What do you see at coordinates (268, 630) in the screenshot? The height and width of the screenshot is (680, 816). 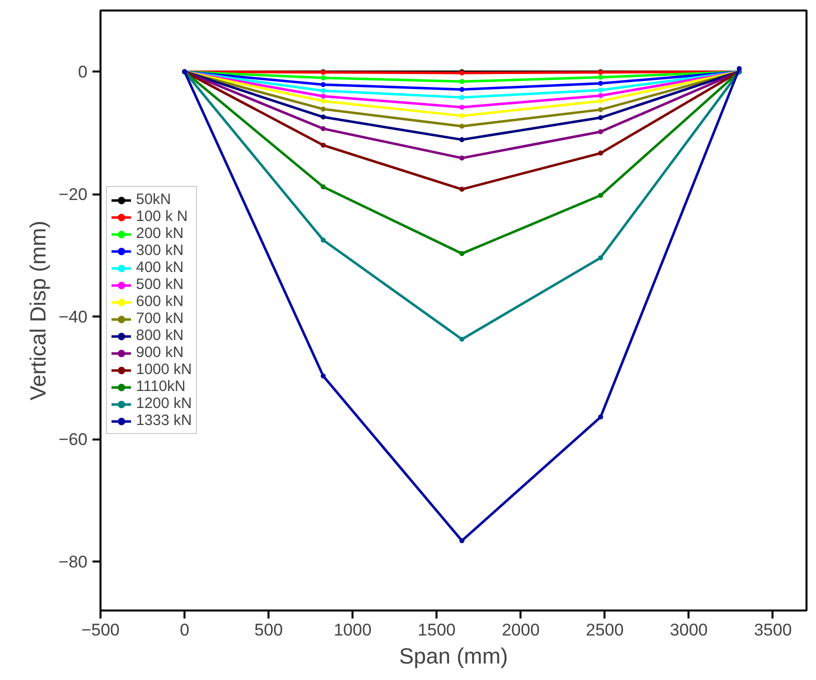 I see `x-tick-label: 500` at bounding box center [268, 630].